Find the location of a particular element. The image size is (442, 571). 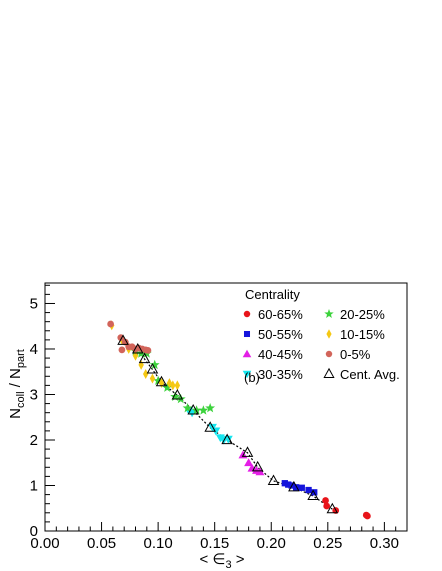

y-tick-label: 0 is located at coordinates (34, 531).